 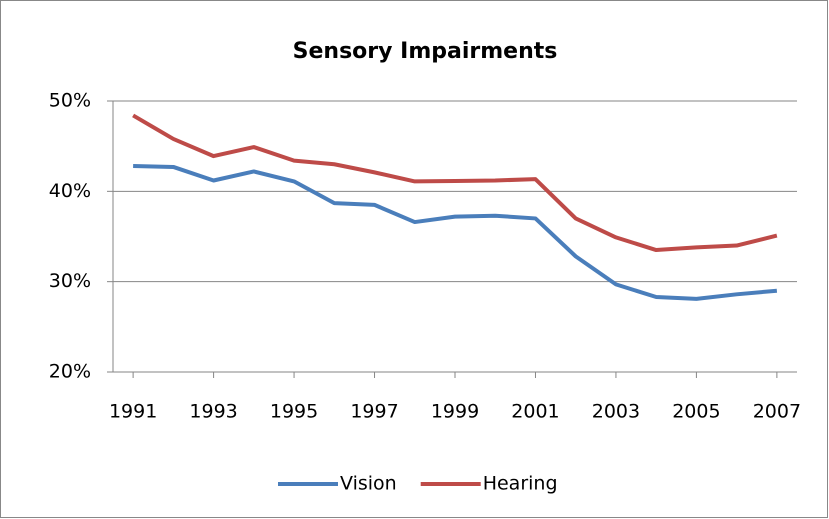 What do you see at coordinates (455, 412) in the screenshot?
I see `x-tick-label: 1999` at bounding box center [455, 412].